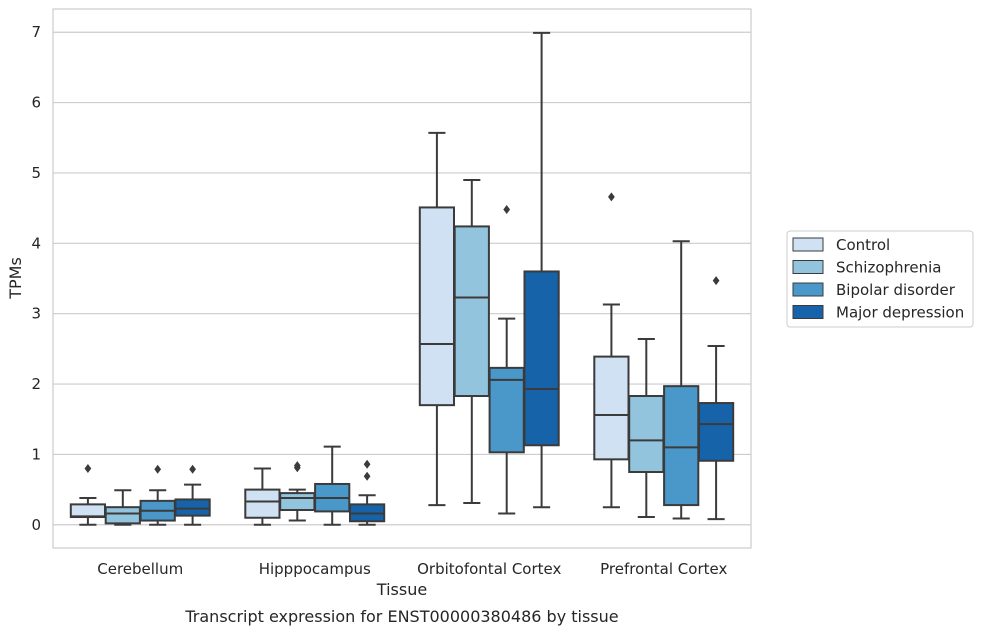  I want to click on y-tick-label: 1, so click(36, 454).